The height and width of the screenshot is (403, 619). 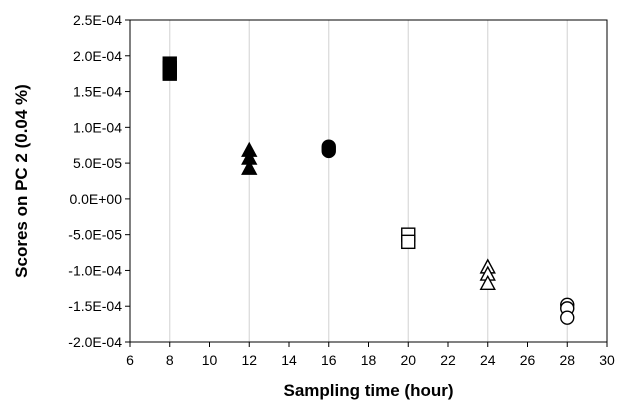 What do you see at coordinates (528, 360) in the screenshot?
I see `x-tick-label: 26` at bounding box center [528, 360].